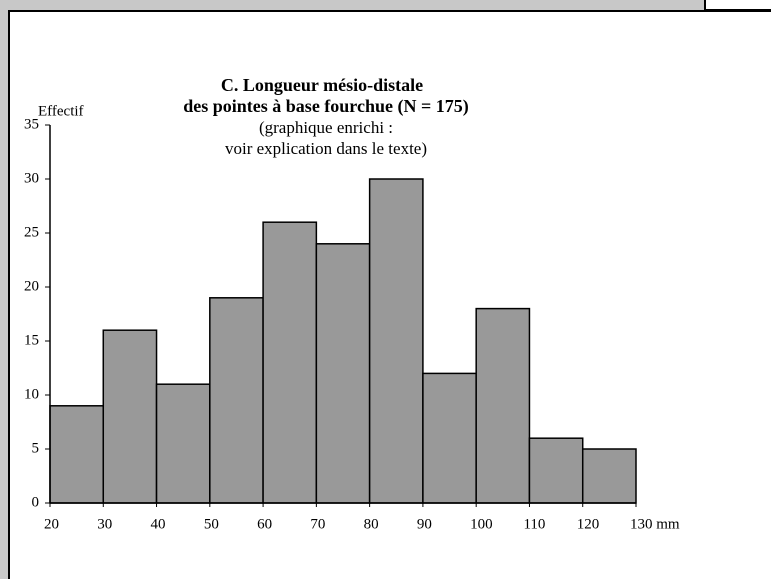  What do you see at coordinates (211, 524) in the screenshot?
I see `x-tick-label: 50` at bounding box center [211, 524].